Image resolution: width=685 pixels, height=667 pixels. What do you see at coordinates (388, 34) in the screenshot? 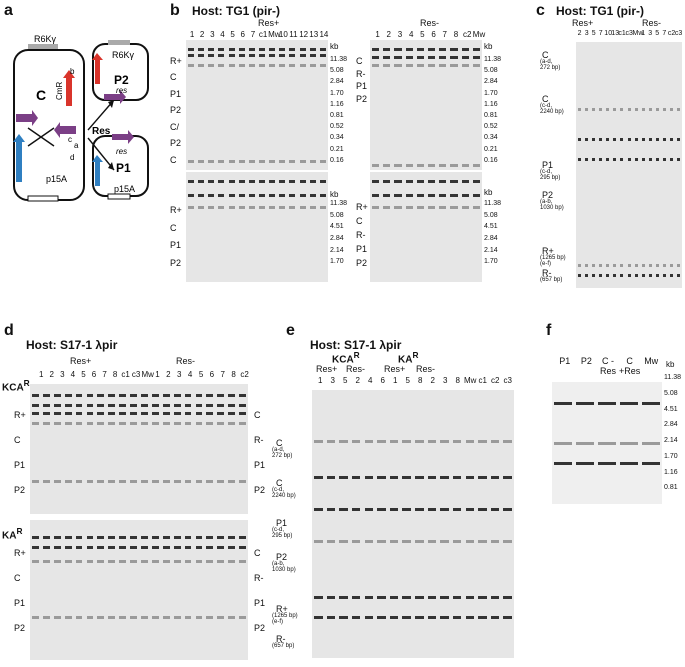
I see `lane-label: 2` at bounding box center [388, 34].